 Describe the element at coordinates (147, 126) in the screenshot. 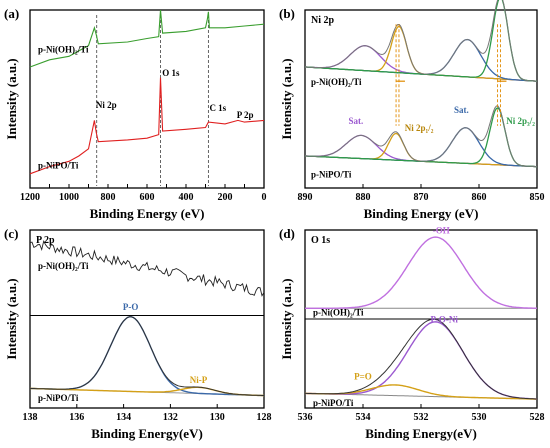

I see `series-line-nipo` at that location.